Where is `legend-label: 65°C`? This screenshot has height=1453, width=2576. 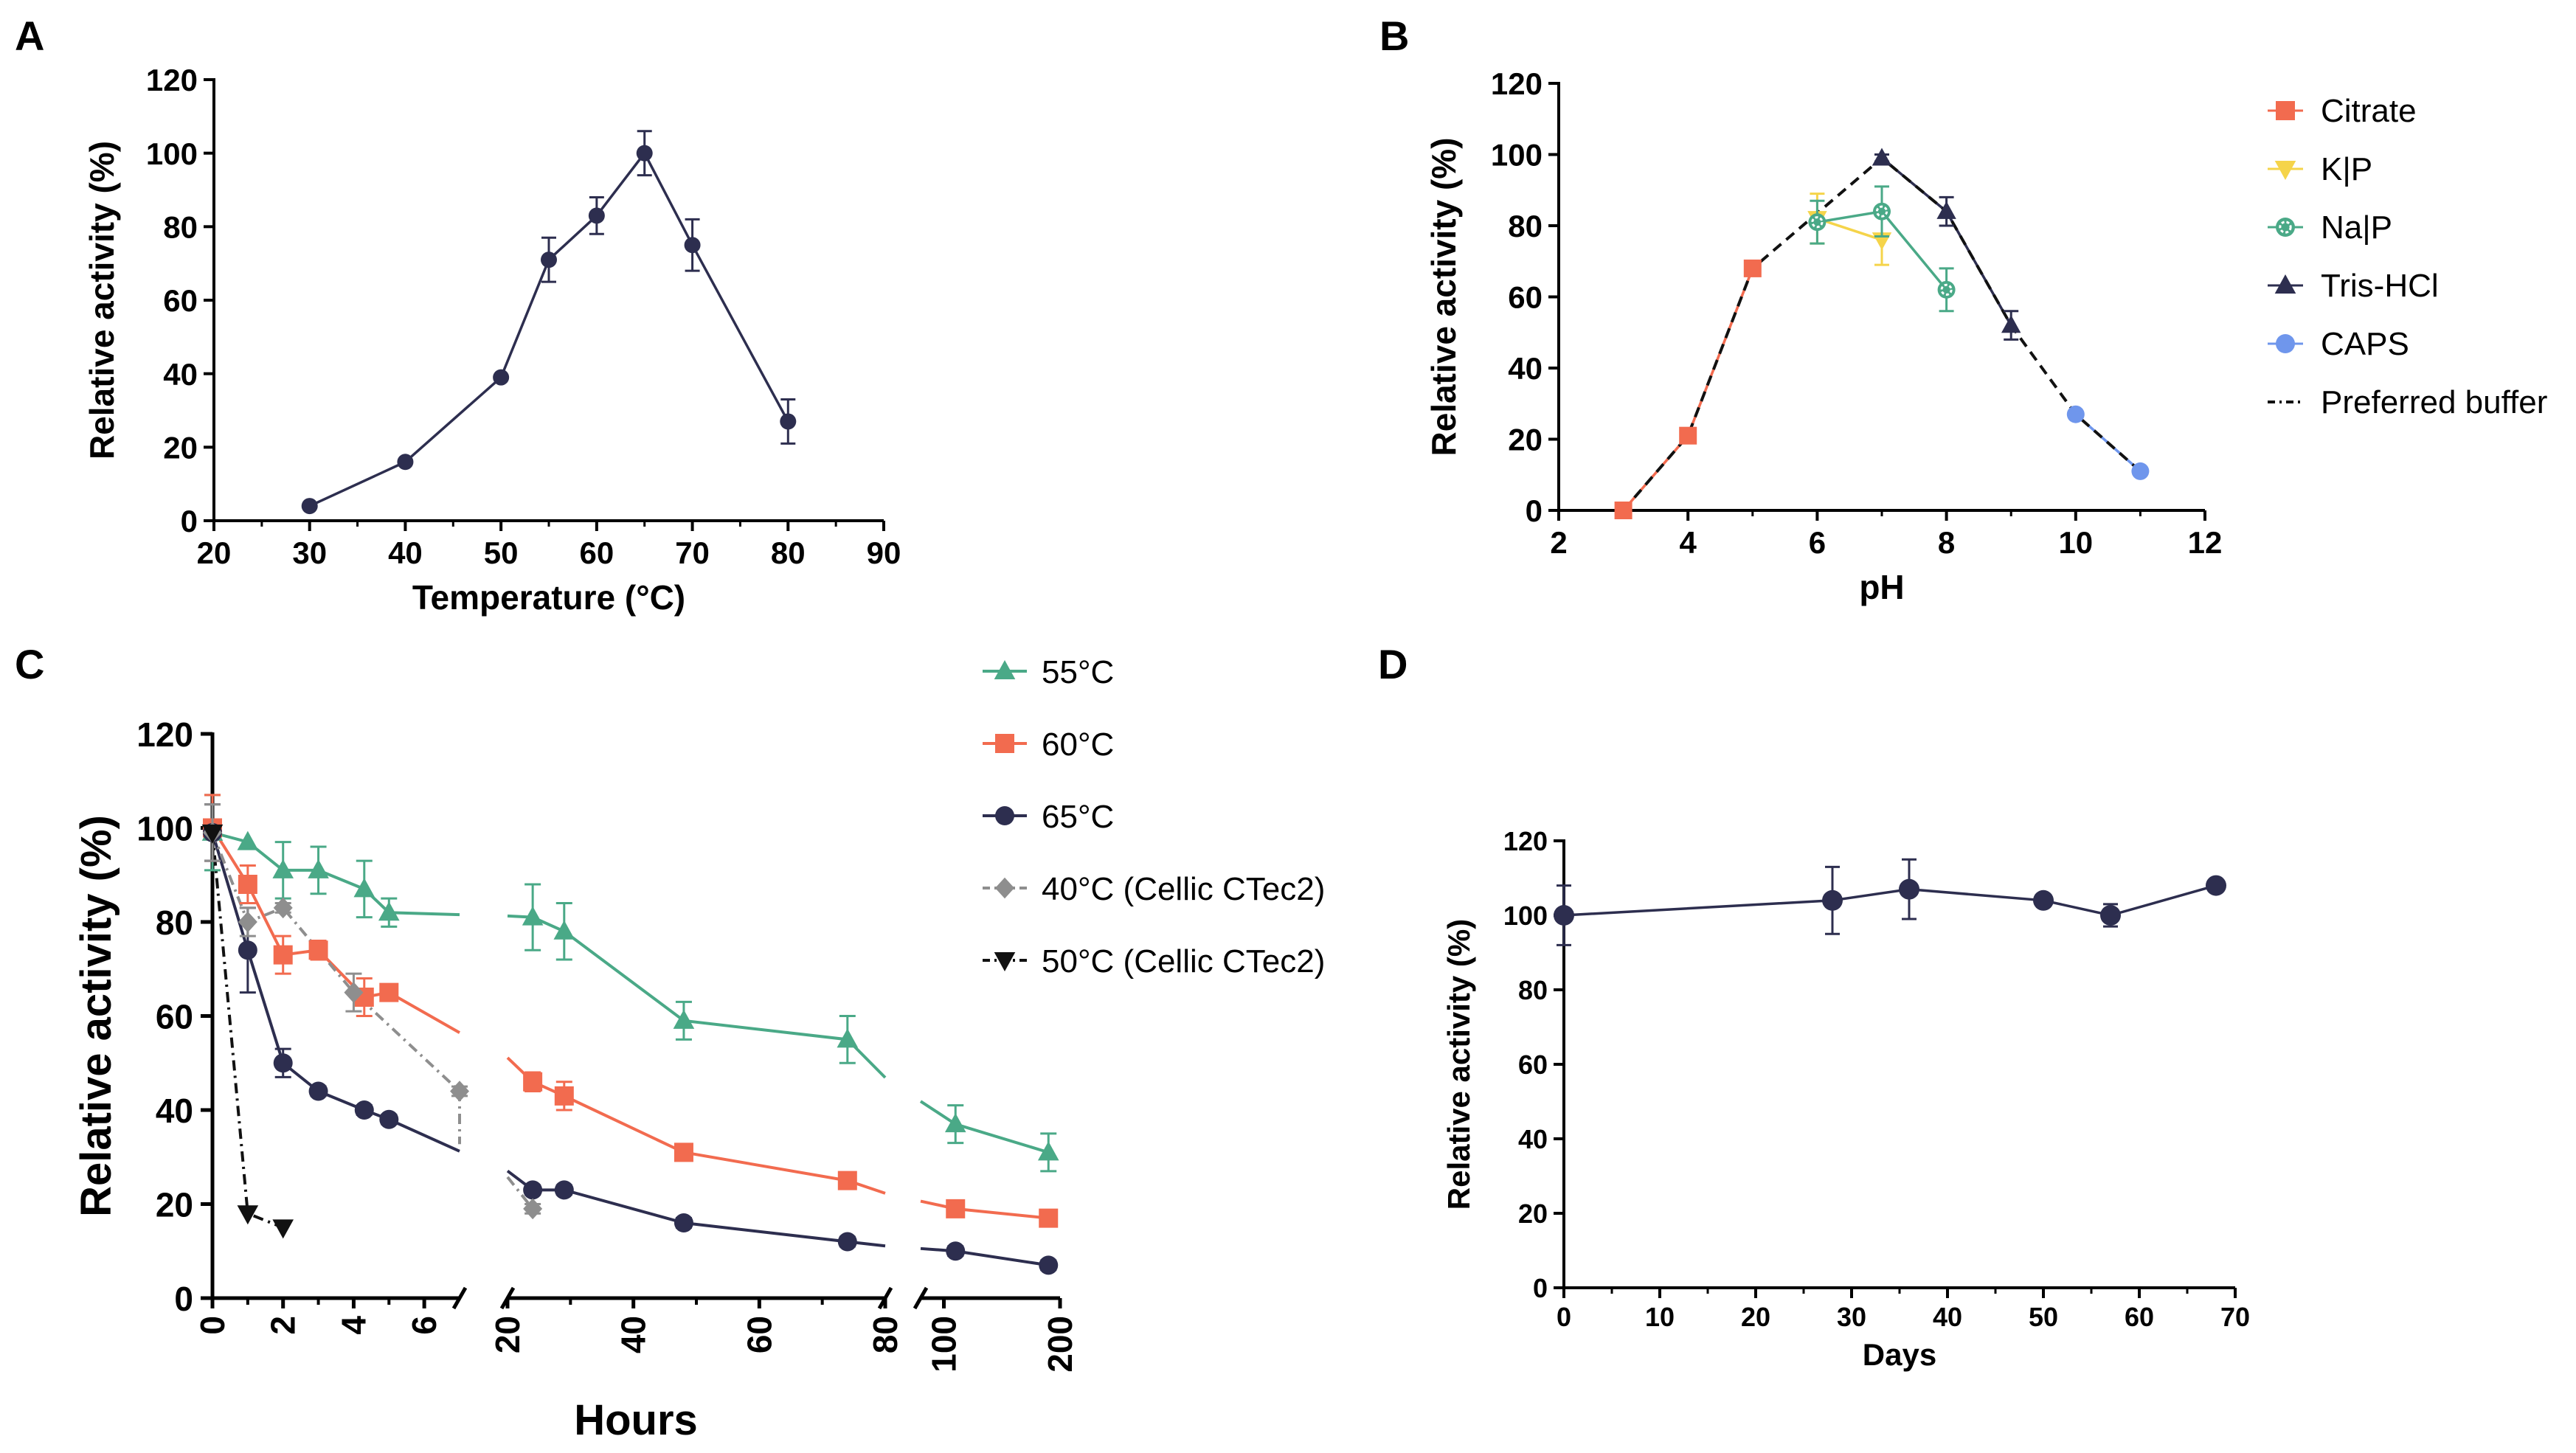
legend-label: 65°C is located at coordinates (1078, 817).